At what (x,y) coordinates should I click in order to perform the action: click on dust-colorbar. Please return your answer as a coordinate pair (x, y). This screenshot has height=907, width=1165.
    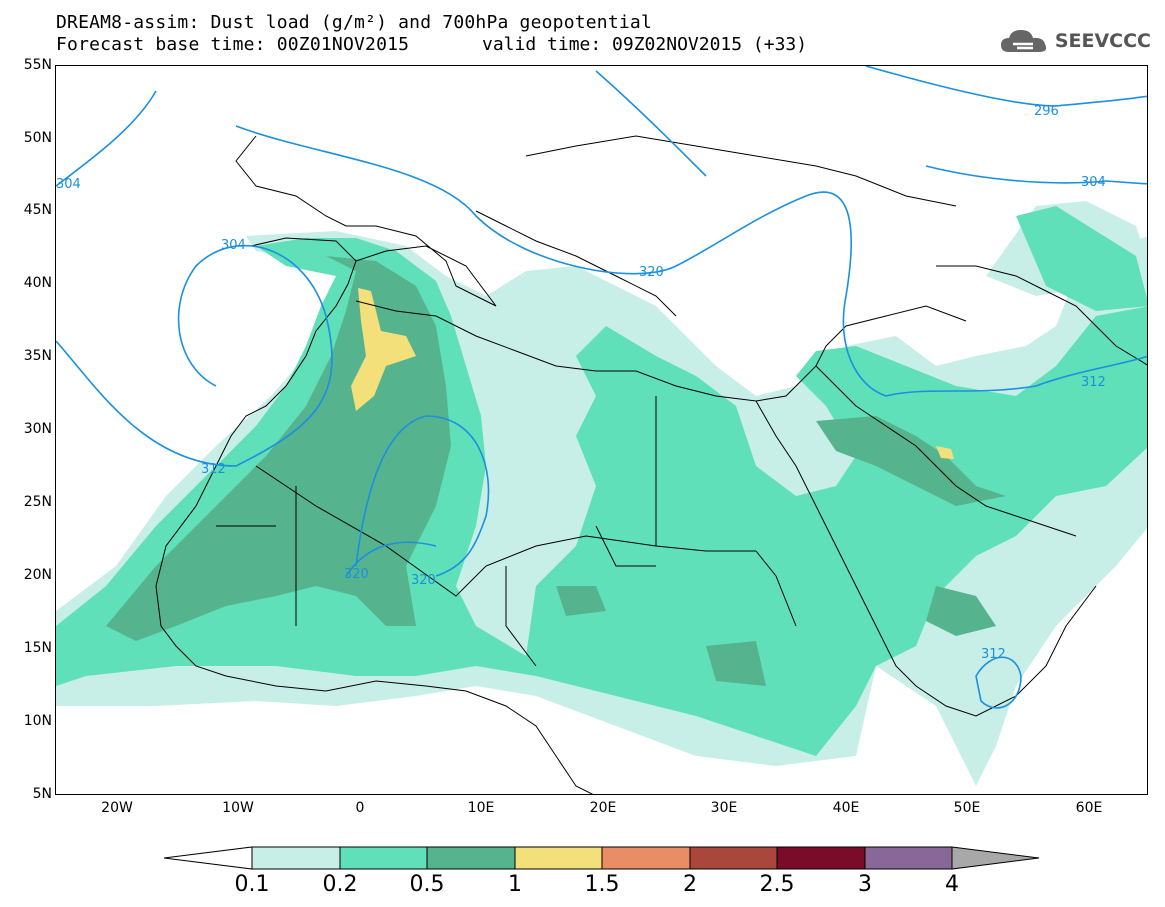
    Looking at the image, I should click on (602, 858).